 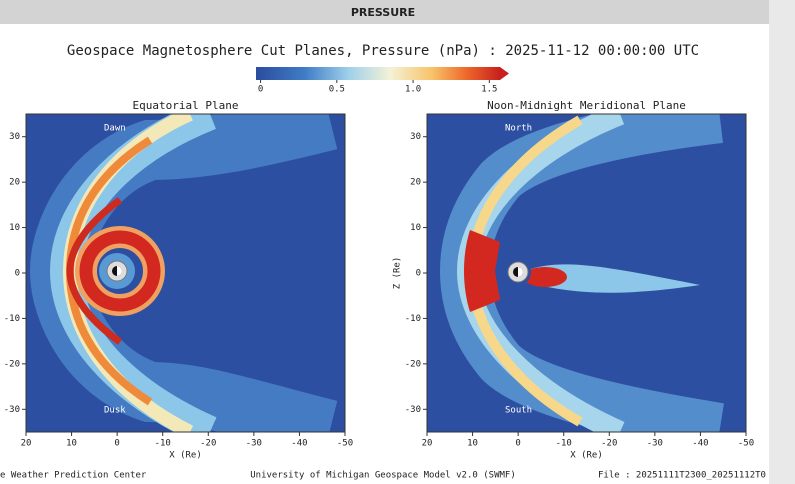 I want to click on y-axis-label: Z (Re), so click(x=398, y=273).